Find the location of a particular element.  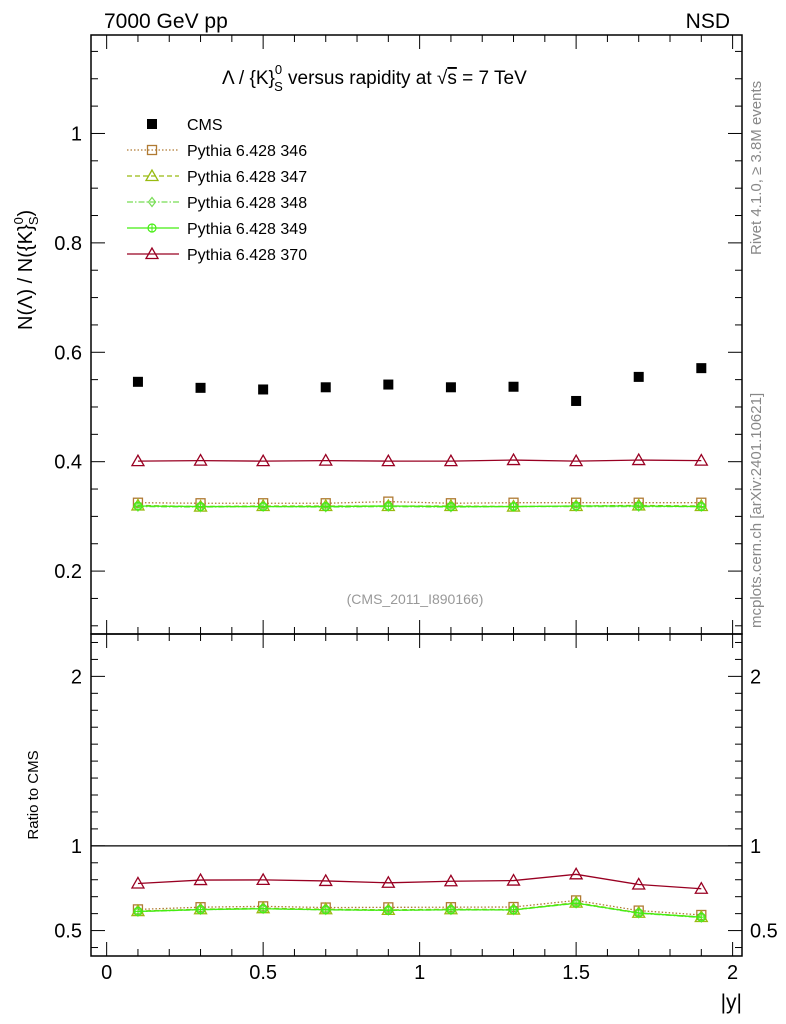

energy-label: 7000 GeV pp is located at coordinates (166, 21).